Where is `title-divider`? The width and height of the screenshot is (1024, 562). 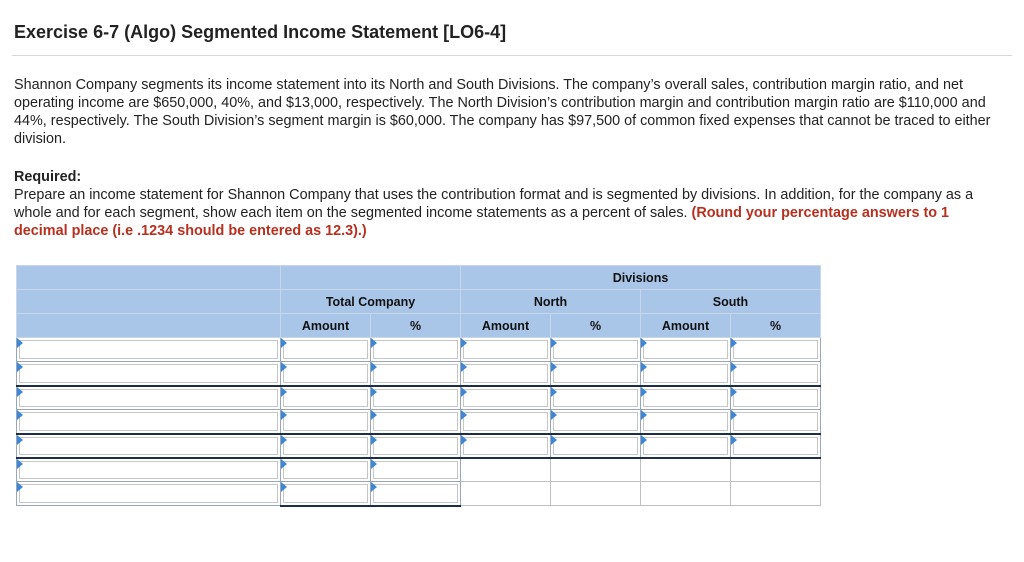 title-divider is located at coordinates (512, 55).